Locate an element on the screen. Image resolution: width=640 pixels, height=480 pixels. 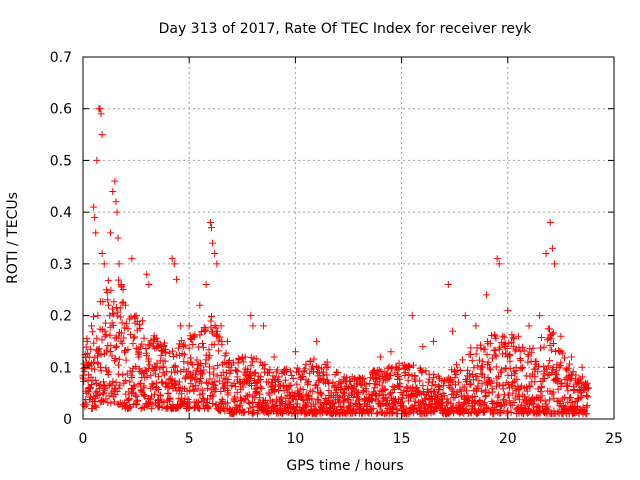
y-tick-label: 0.2 is located at coordinates (61, 317).